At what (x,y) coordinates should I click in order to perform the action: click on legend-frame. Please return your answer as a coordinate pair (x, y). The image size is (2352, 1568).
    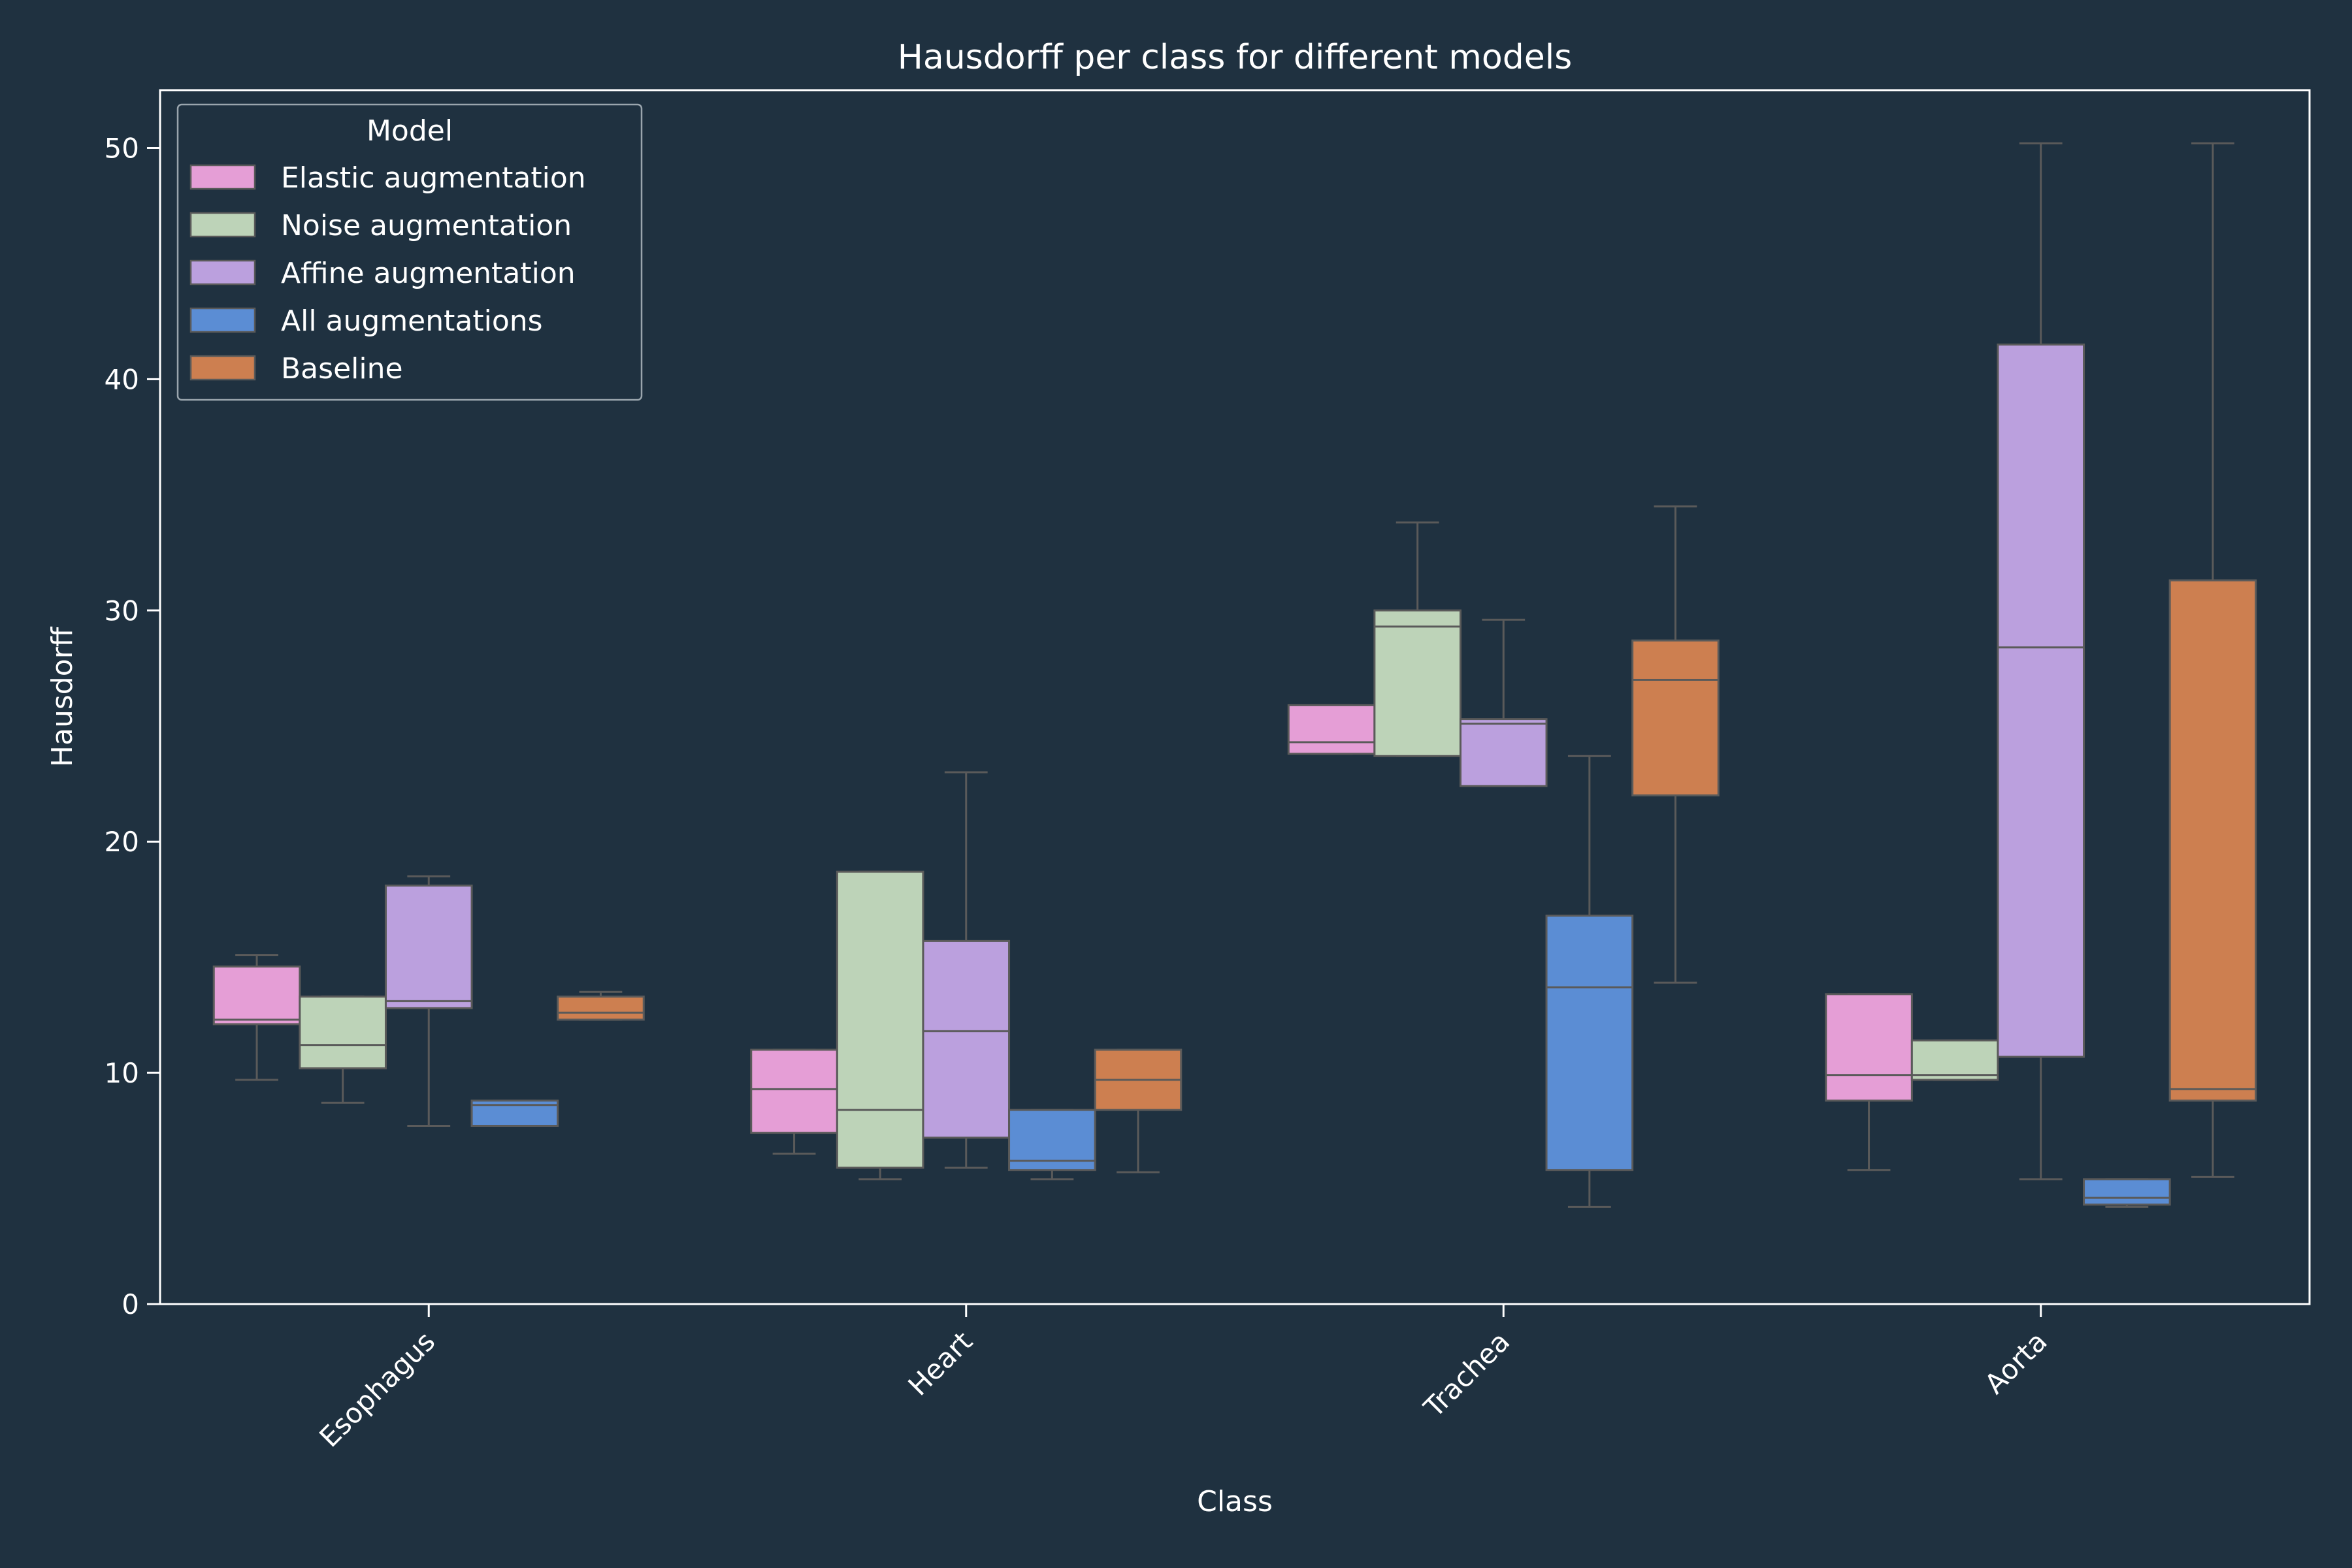
    Looking at the image, I should click on (409, 252).